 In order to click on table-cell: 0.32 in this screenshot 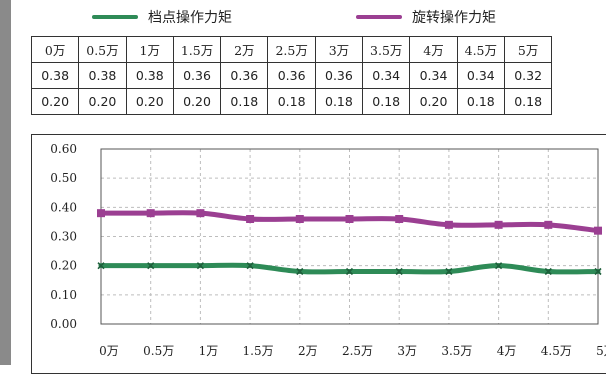, I will do `click(528, 75)`.